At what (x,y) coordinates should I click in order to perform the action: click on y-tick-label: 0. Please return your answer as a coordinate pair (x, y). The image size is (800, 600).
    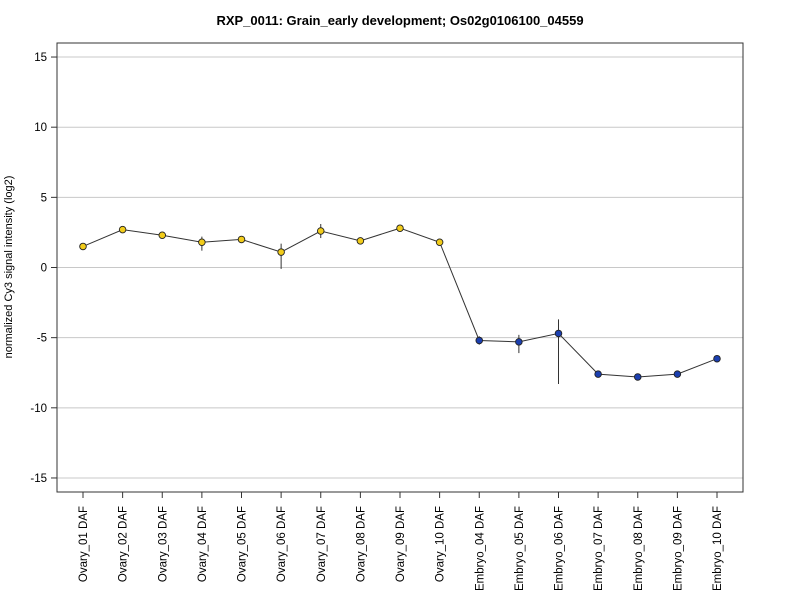
    Looking at the image, I should click on (44, 269).